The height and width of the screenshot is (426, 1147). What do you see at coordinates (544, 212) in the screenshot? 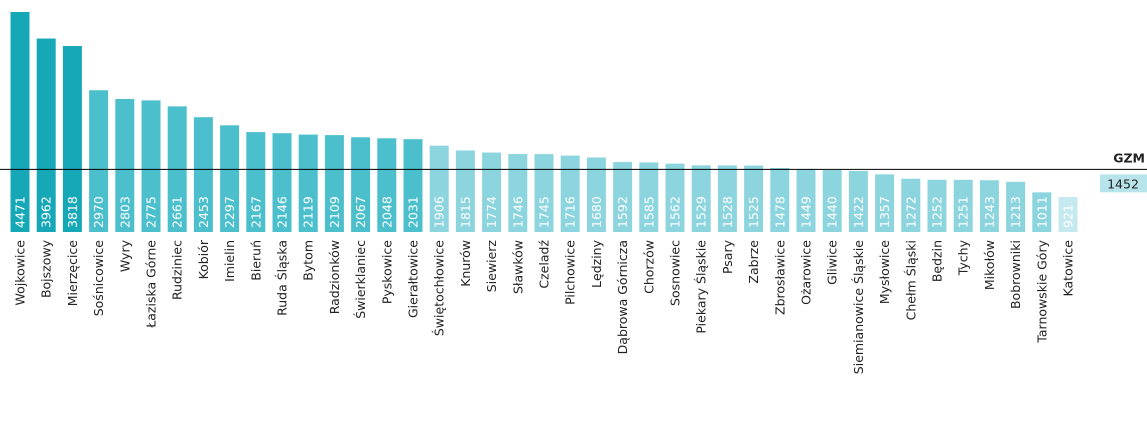
I see `value-label: 1745` at bounding box center [544, 212].